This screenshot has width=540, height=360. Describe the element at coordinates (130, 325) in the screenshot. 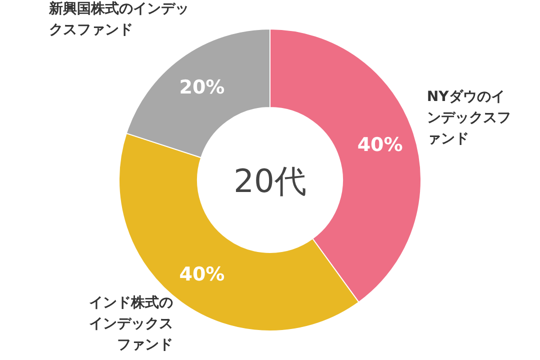

I see `slice-label: インド株式のインデックスファンド` at that location.